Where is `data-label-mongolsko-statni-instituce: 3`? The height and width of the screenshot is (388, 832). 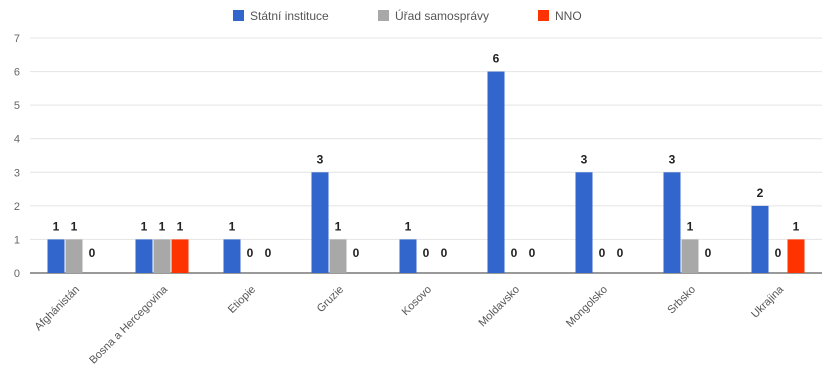 data-label-mongolsko-statni-instituce: 3 is located at coordinates (584, 159).